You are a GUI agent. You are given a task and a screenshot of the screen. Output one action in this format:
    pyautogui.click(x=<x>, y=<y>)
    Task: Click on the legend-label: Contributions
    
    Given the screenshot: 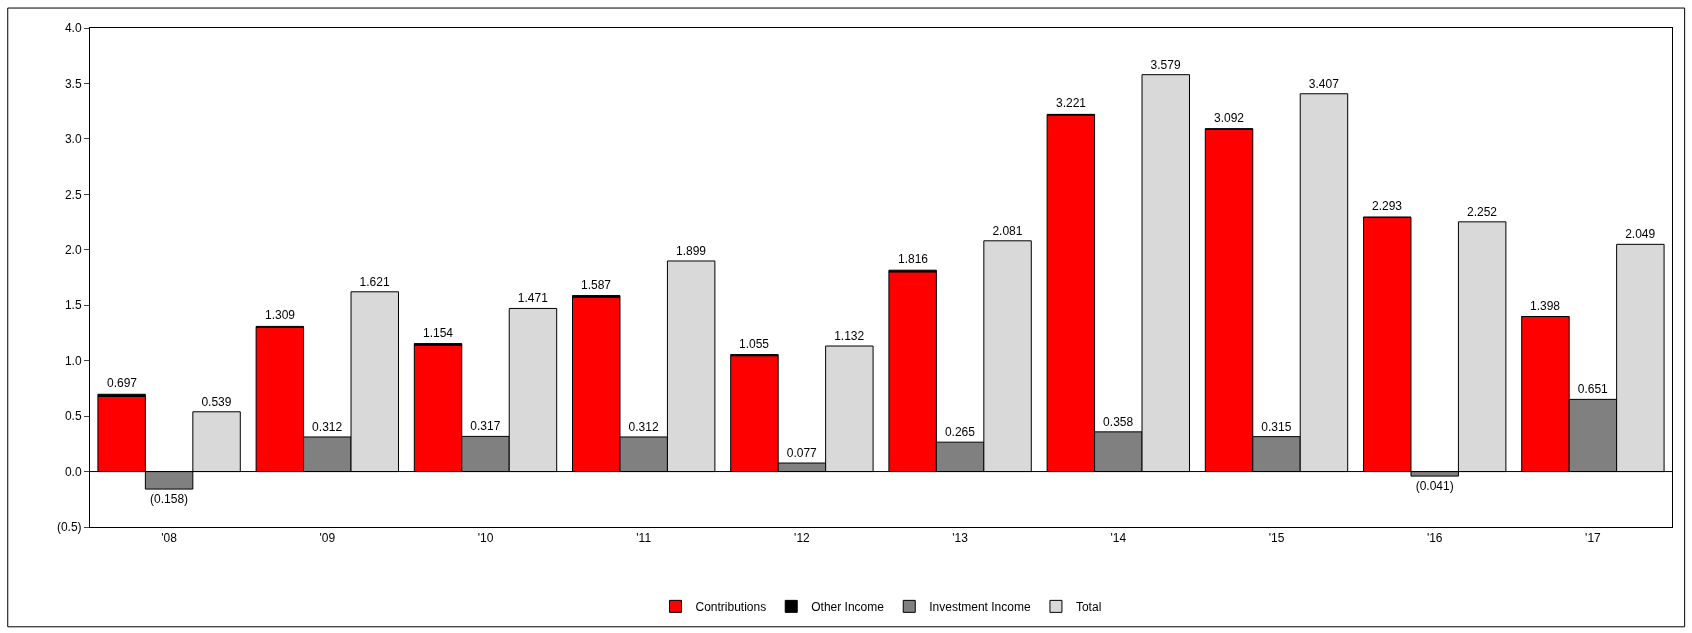 What is the action you would take?
    pyautogui.click(x=731, y=607)
    